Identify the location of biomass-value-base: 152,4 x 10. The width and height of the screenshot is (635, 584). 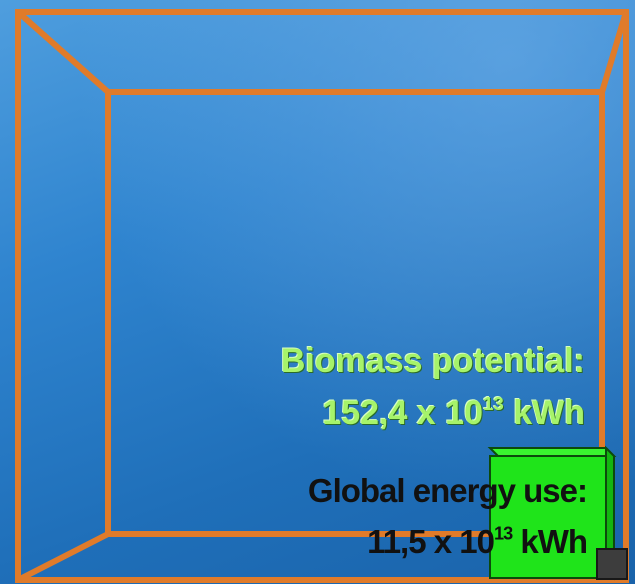
(402, 413).